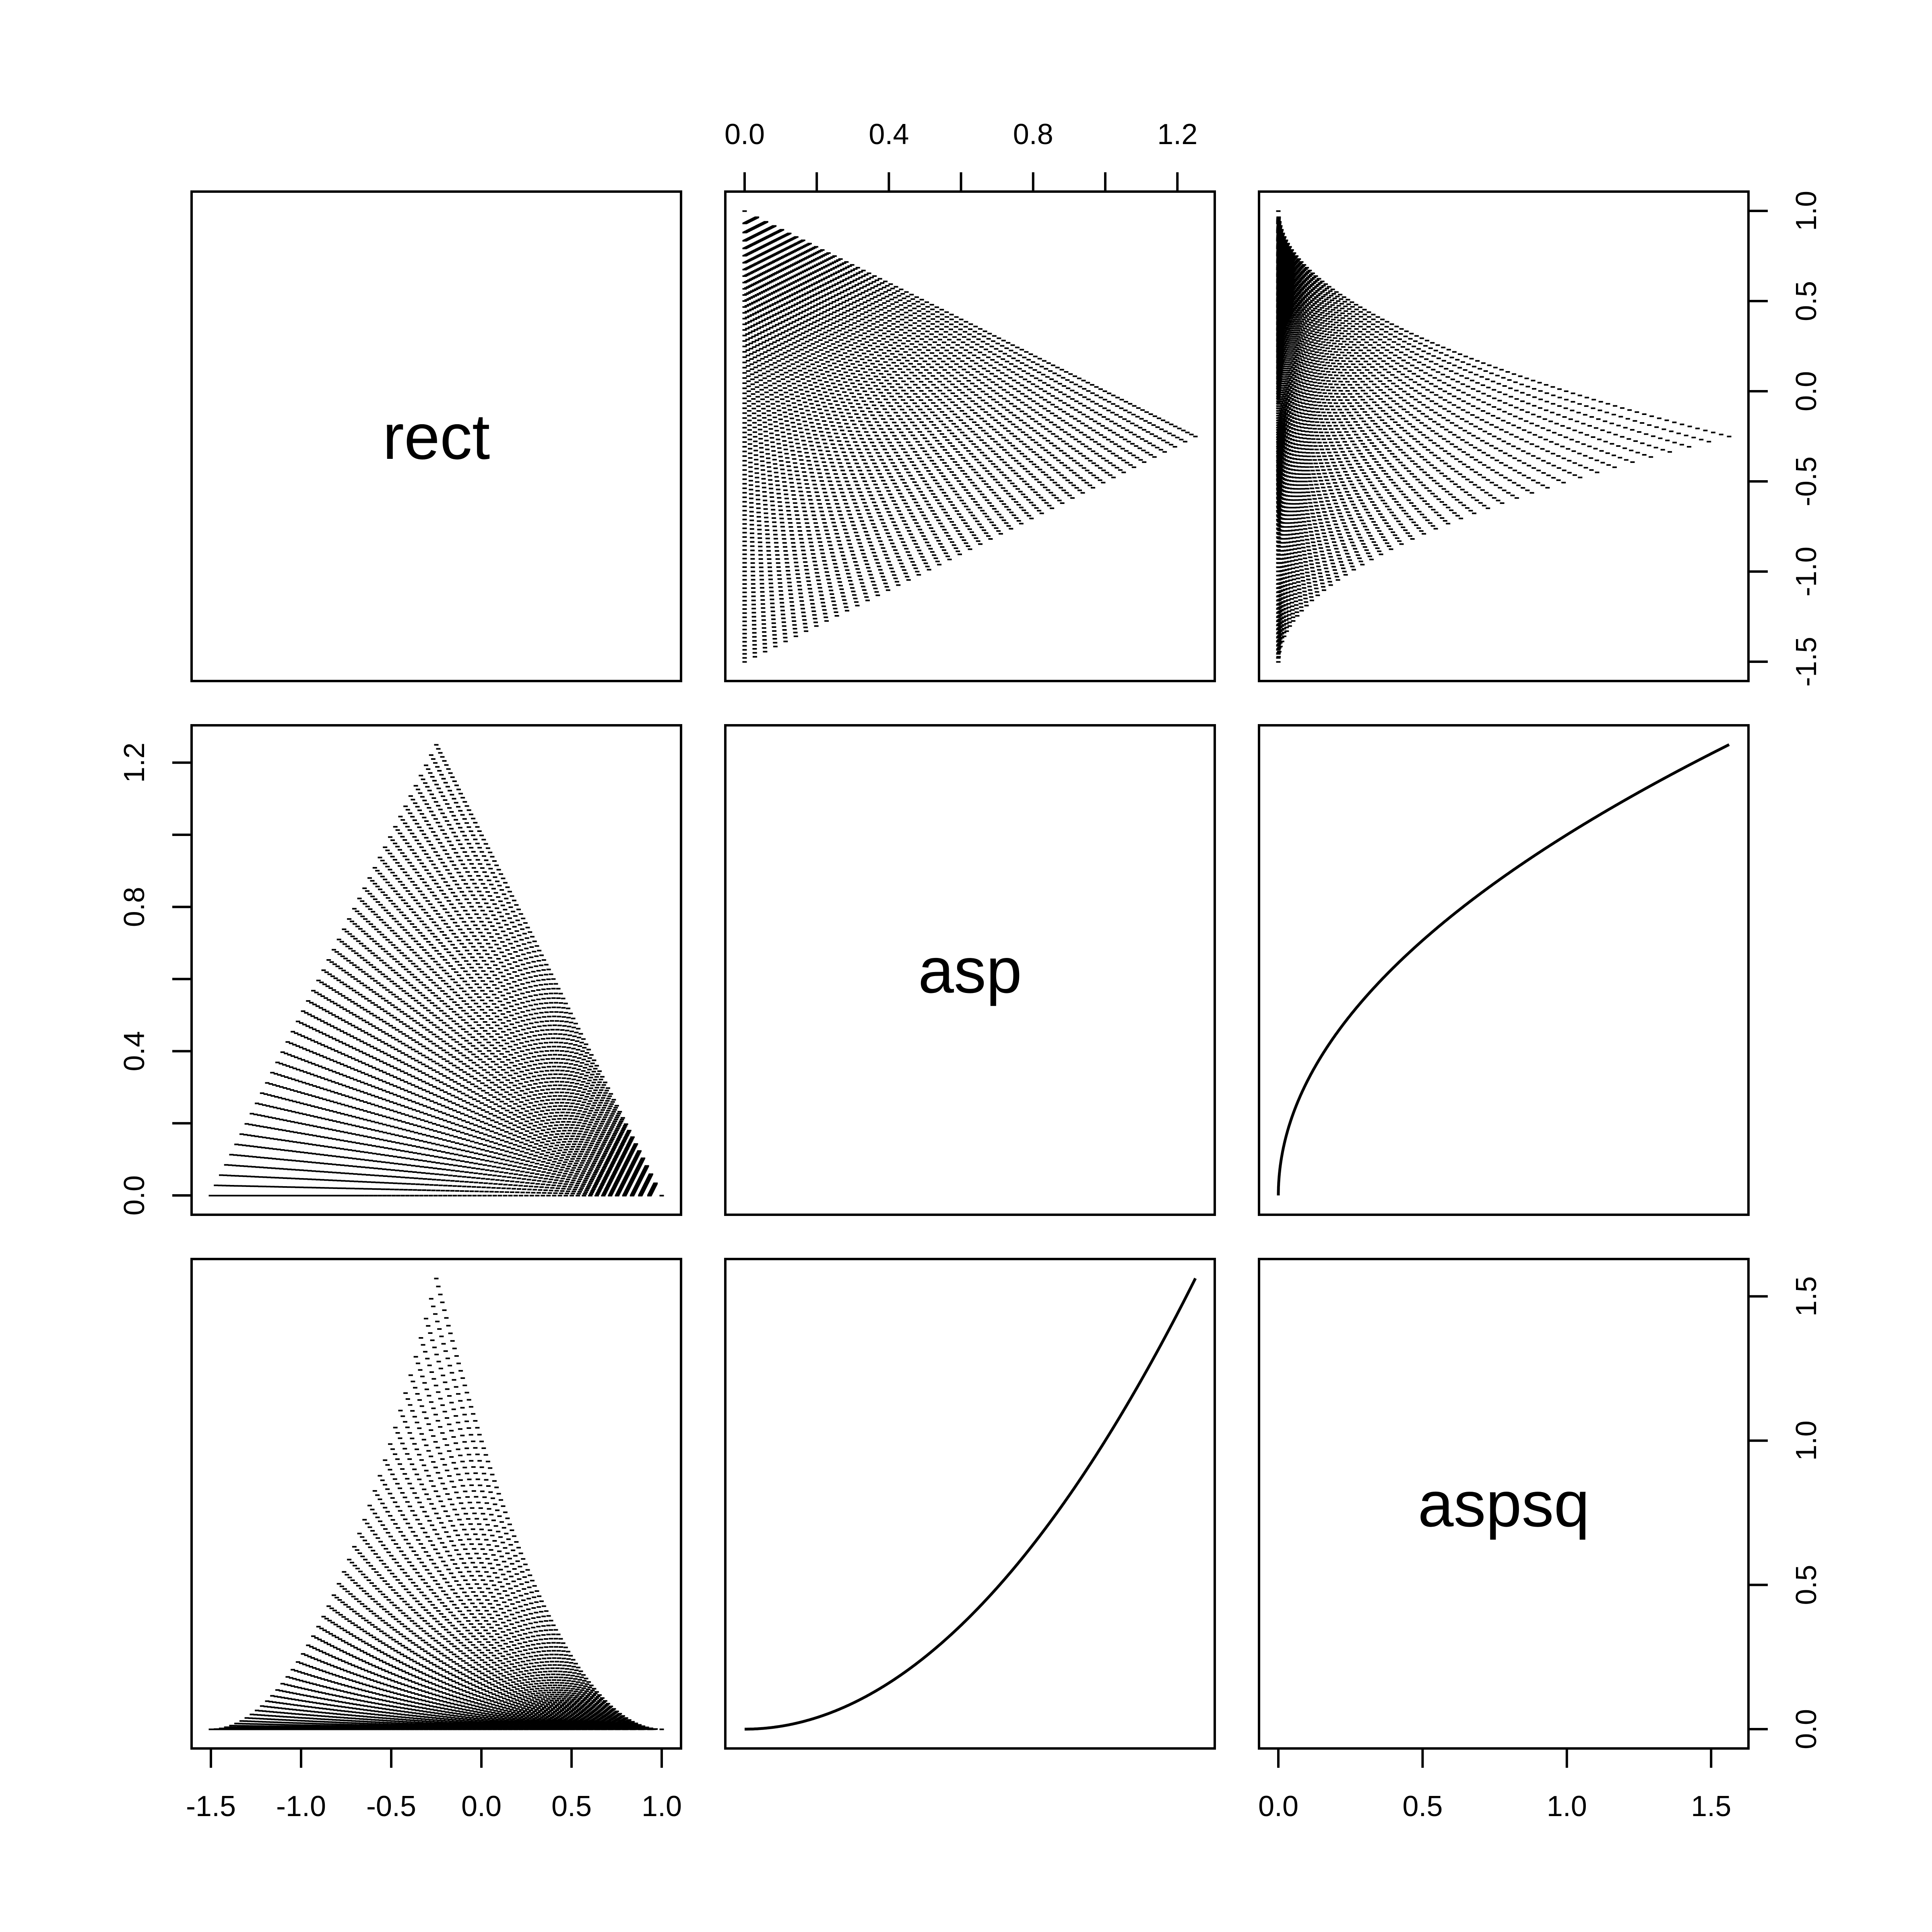 The image size is (1932, 1932). I want to click on y-axis-right-aspsq: 0.0 0.5 1.0 1.5, so click(1785, 1512).